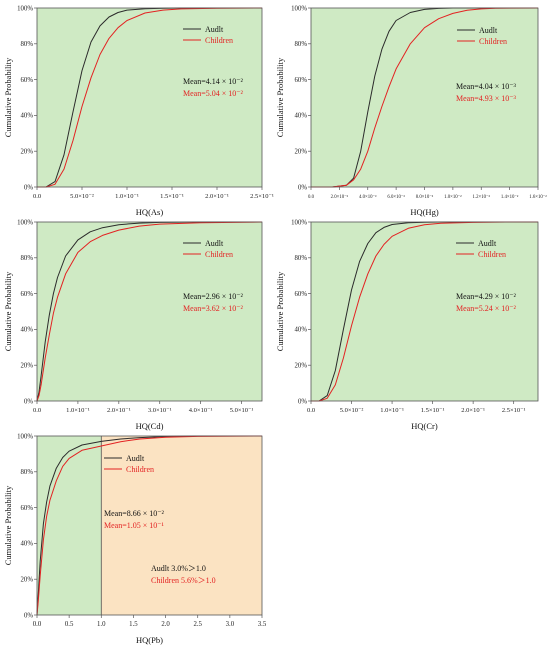  Describe the element at coordinates (486, 86) in the screenshot. I see `mean-annotation-adult: Mean=4.04 × 10⁻³` at that location.